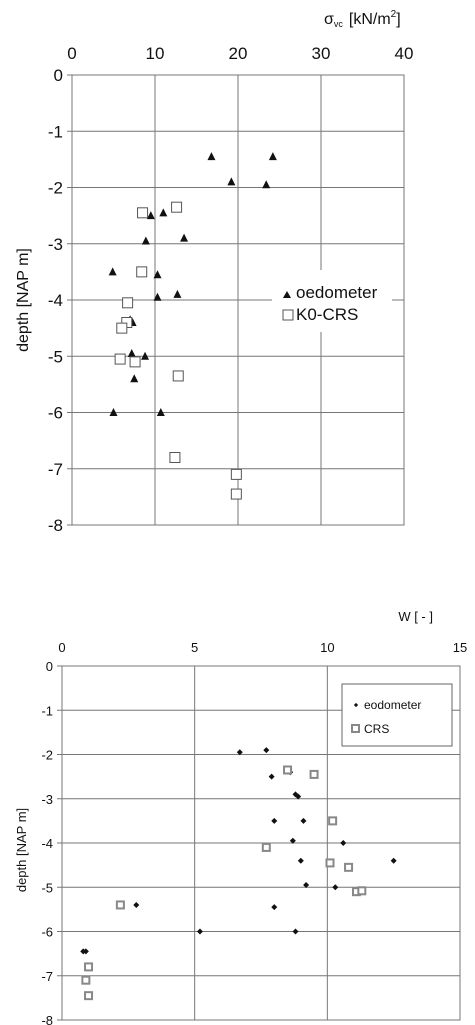 Image resolution: width=475 pixels, height=1025 pixels. Describe the element at coordinates (287, 294) in the screenshot. I see `legend-marker-oedometer` at that location.